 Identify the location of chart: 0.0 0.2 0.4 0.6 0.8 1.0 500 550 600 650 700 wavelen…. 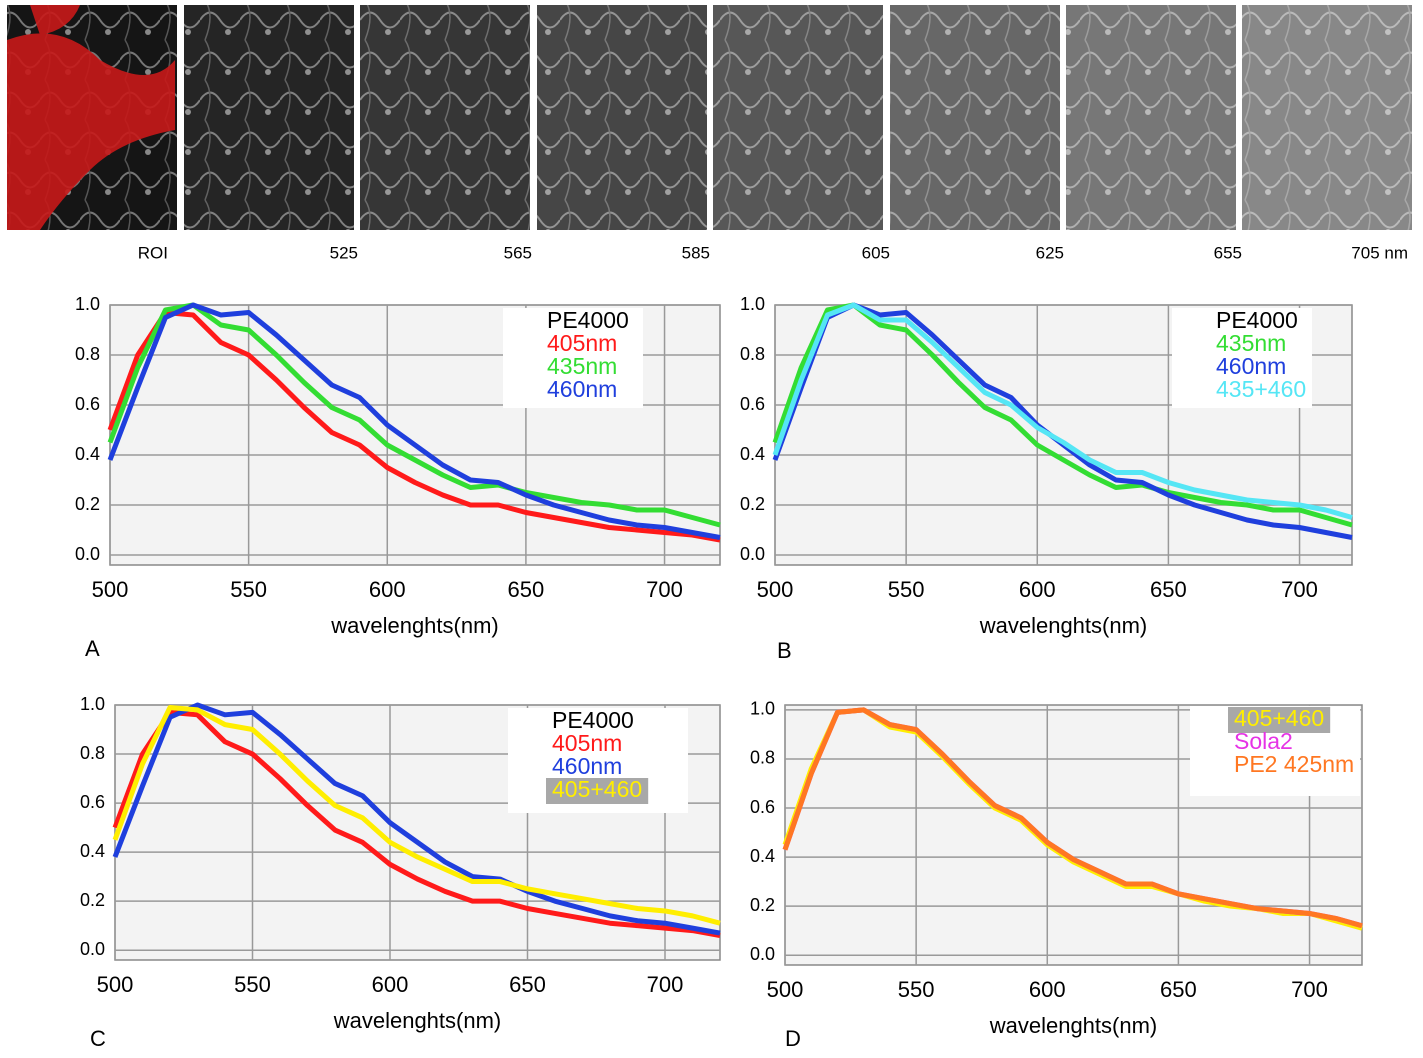
(1056, 875).